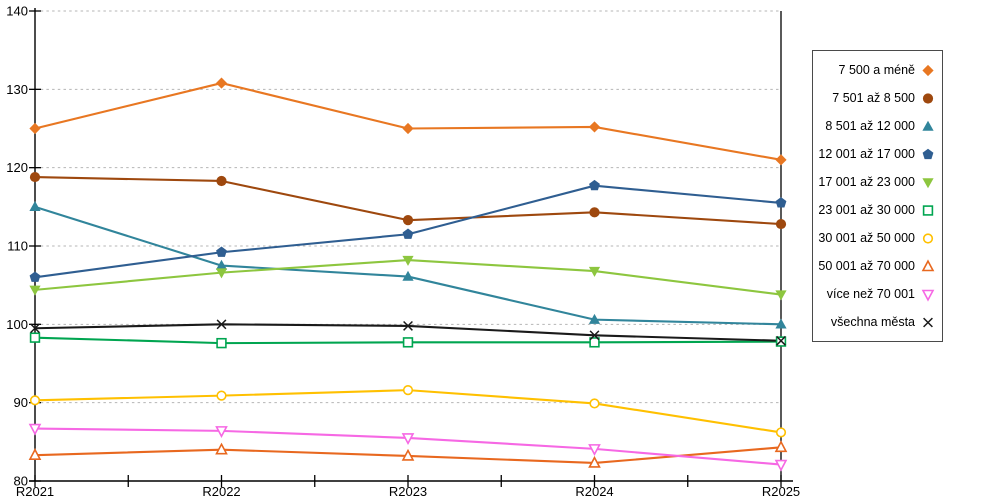 This screenshot has height=500, width=1000. Describe the element at coordinates (873, 97) in the screenshot. I see `legend-label: 7 501 až 8 500` at that location.